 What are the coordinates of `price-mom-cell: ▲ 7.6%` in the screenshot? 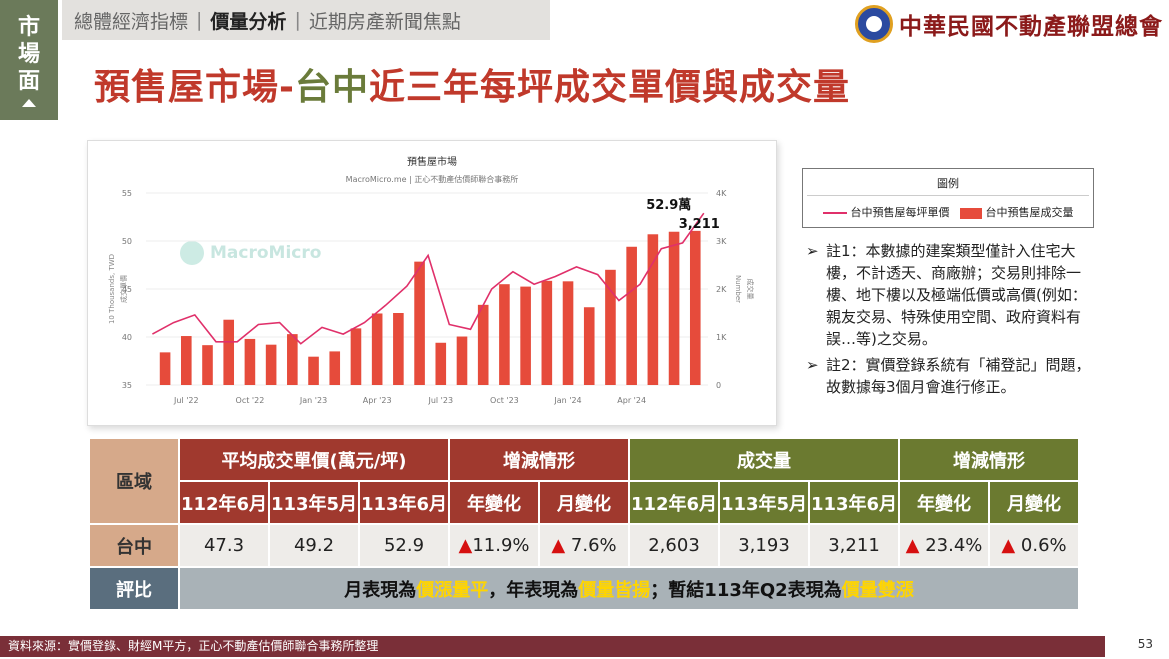 It's located at (584, 545).